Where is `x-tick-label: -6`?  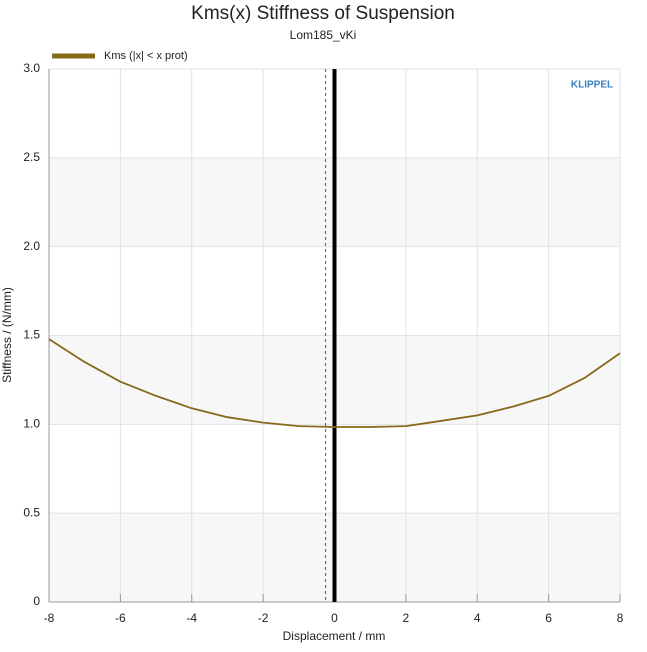
x-tick-label: -6 is located at coordinates (120, 618).